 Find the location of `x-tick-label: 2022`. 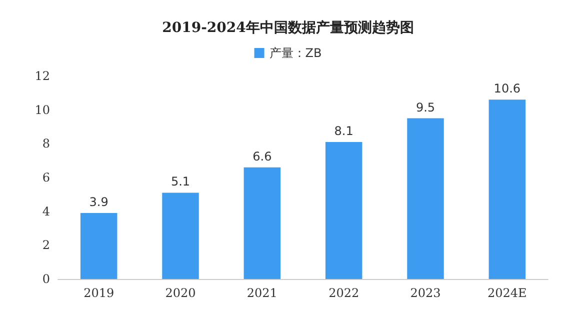

x-tick-label: 2022 is located at coordinates (344, 293).